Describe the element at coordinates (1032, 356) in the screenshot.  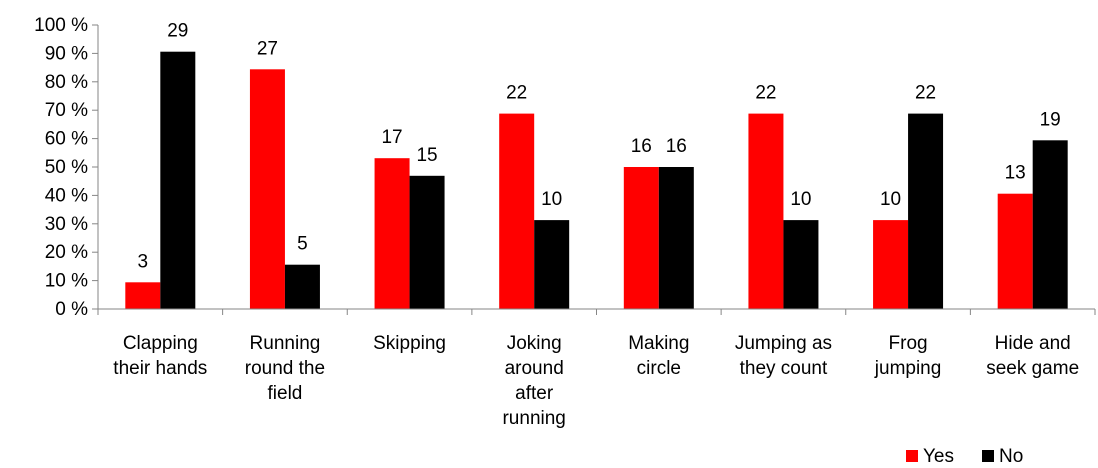
I see `x-tick-label: Hide and seek game` at that location.